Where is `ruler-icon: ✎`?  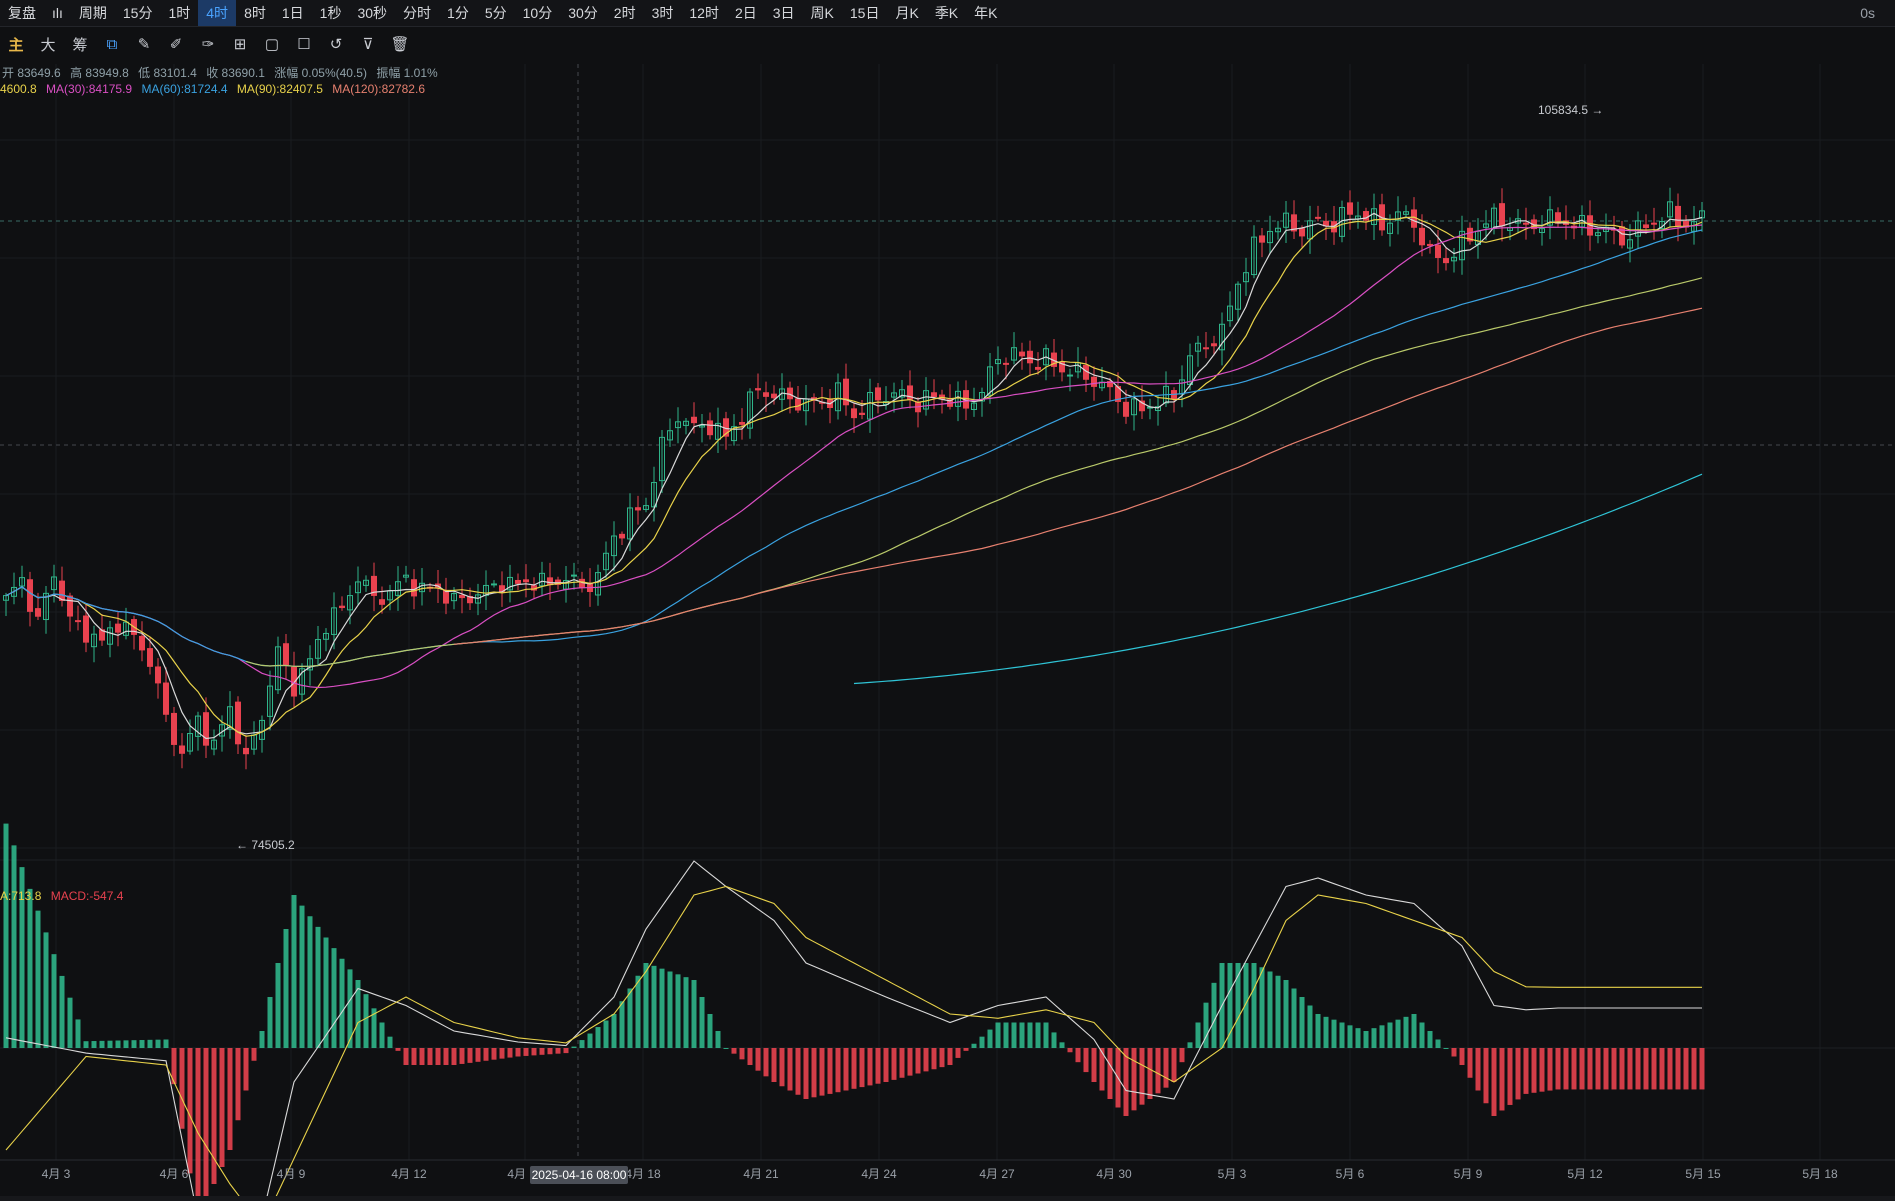 ruler-icon: ✎ is located at coordinates (144, 44).